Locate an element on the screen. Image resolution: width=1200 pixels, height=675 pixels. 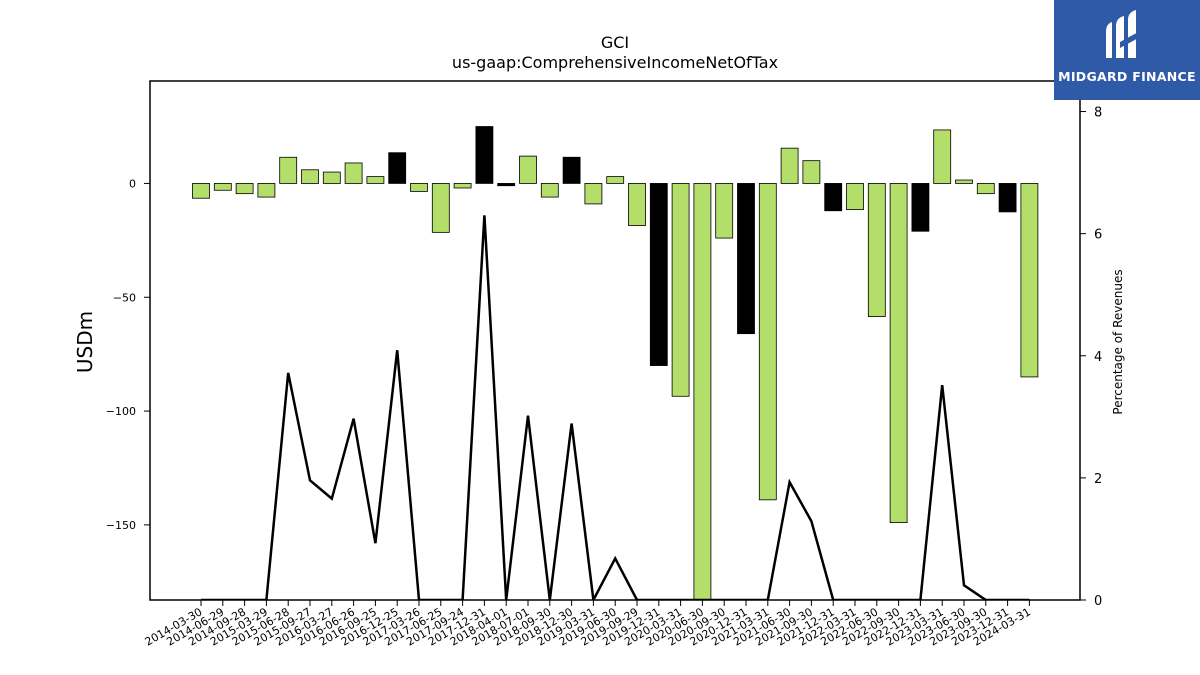
midgard-m-logo-icon is located at coordinates (1124, 34).